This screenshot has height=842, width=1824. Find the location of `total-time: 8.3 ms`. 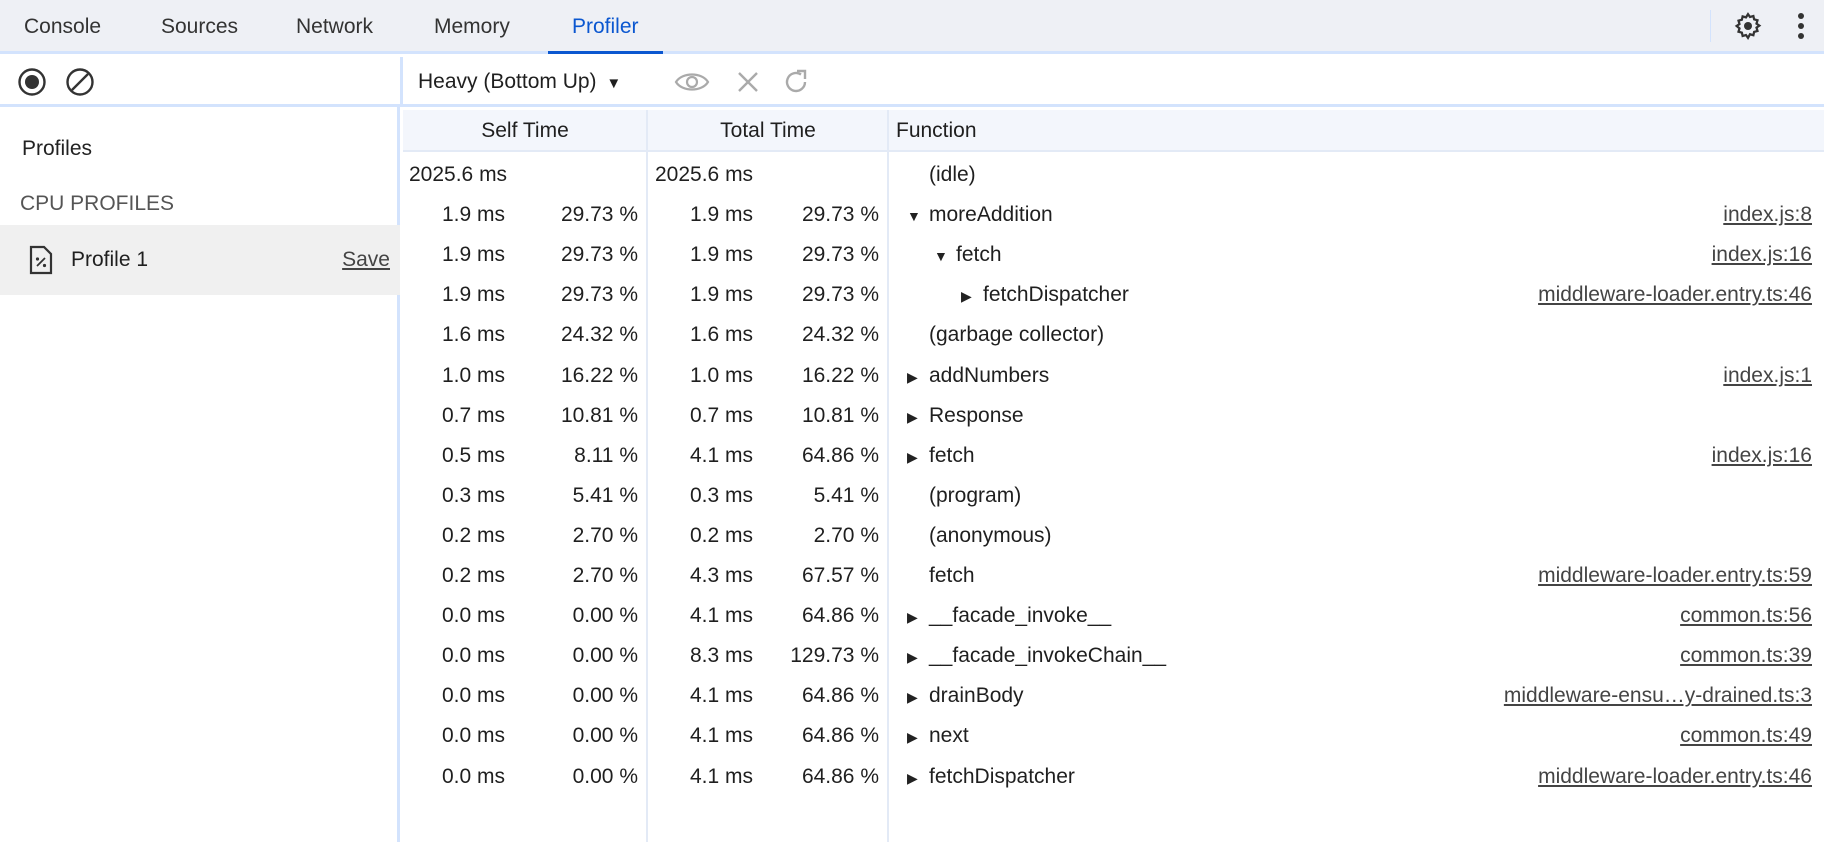

total-time: 8.3 ms is located at coordinates (721, 656).